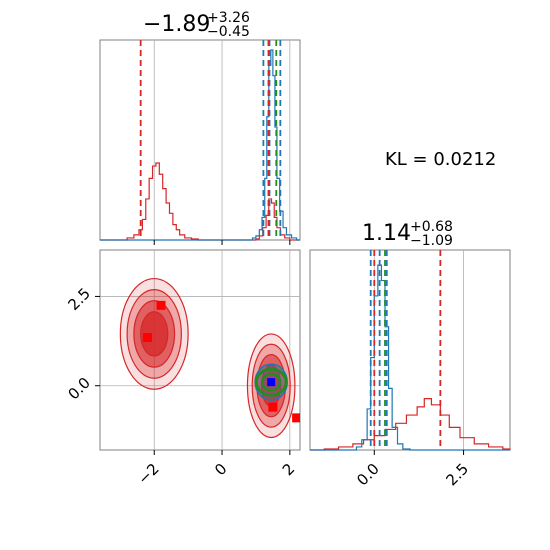 This screenshot has width=550, height=550. Describe the element at coordinates (410, 357) in the screenshot. I see `hist-blue-param2` at that location.